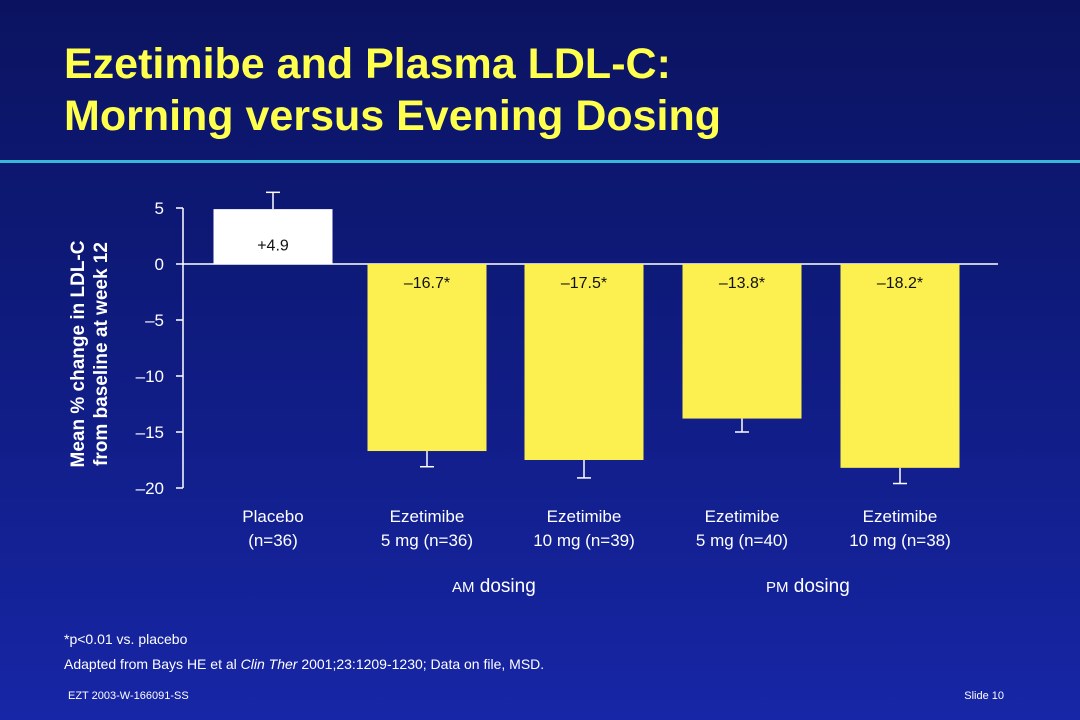 This screenshot has width=1080, height=720. Describe the element at coordinates (494, 586) in the screenshot. I see `am-dosing-label: AM dosing` at that location.